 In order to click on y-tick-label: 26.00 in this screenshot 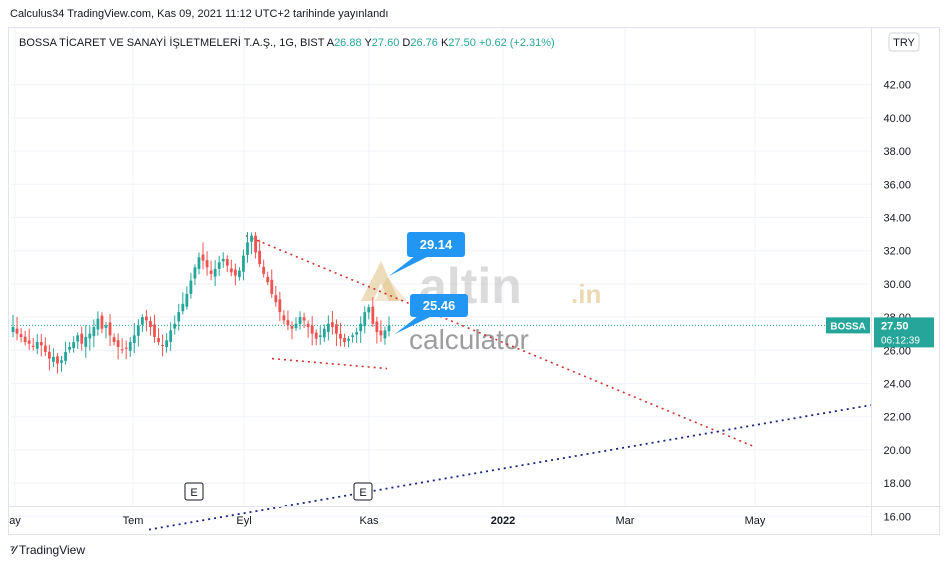, I will do `click(897, 351)`.